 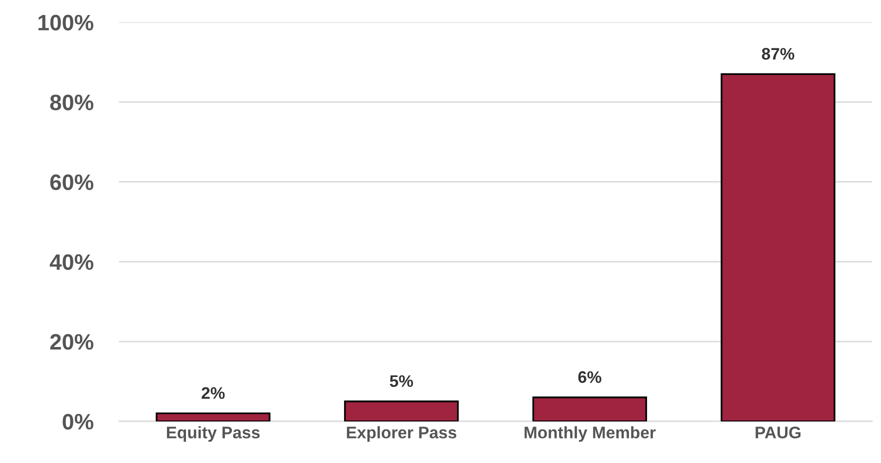 I want to click on x-tick-label: Monthly Member, so click(x=590, y=434).